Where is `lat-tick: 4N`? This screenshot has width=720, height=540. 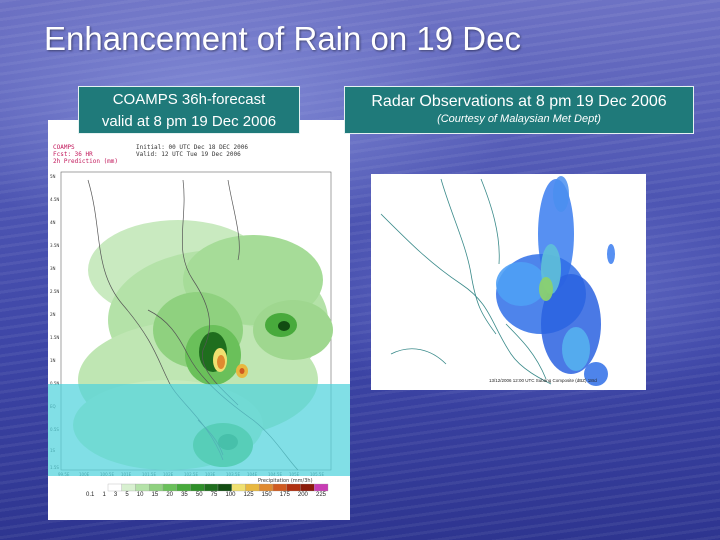 lat-tick: 4N is located at coordinates (53, 222).